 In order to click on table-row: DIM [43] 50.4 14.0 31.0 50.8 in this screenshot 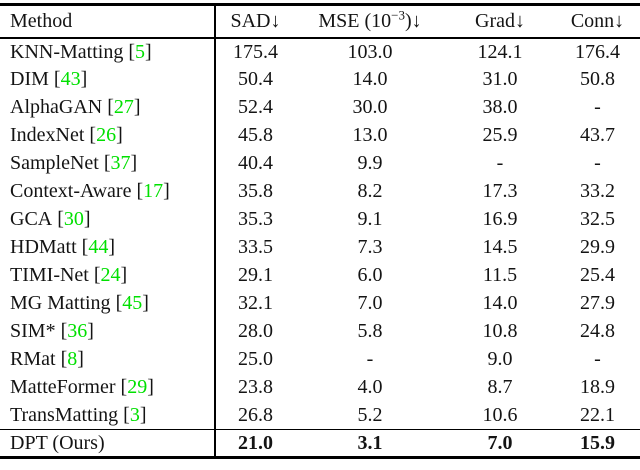, I will do `click(320, 79)`.